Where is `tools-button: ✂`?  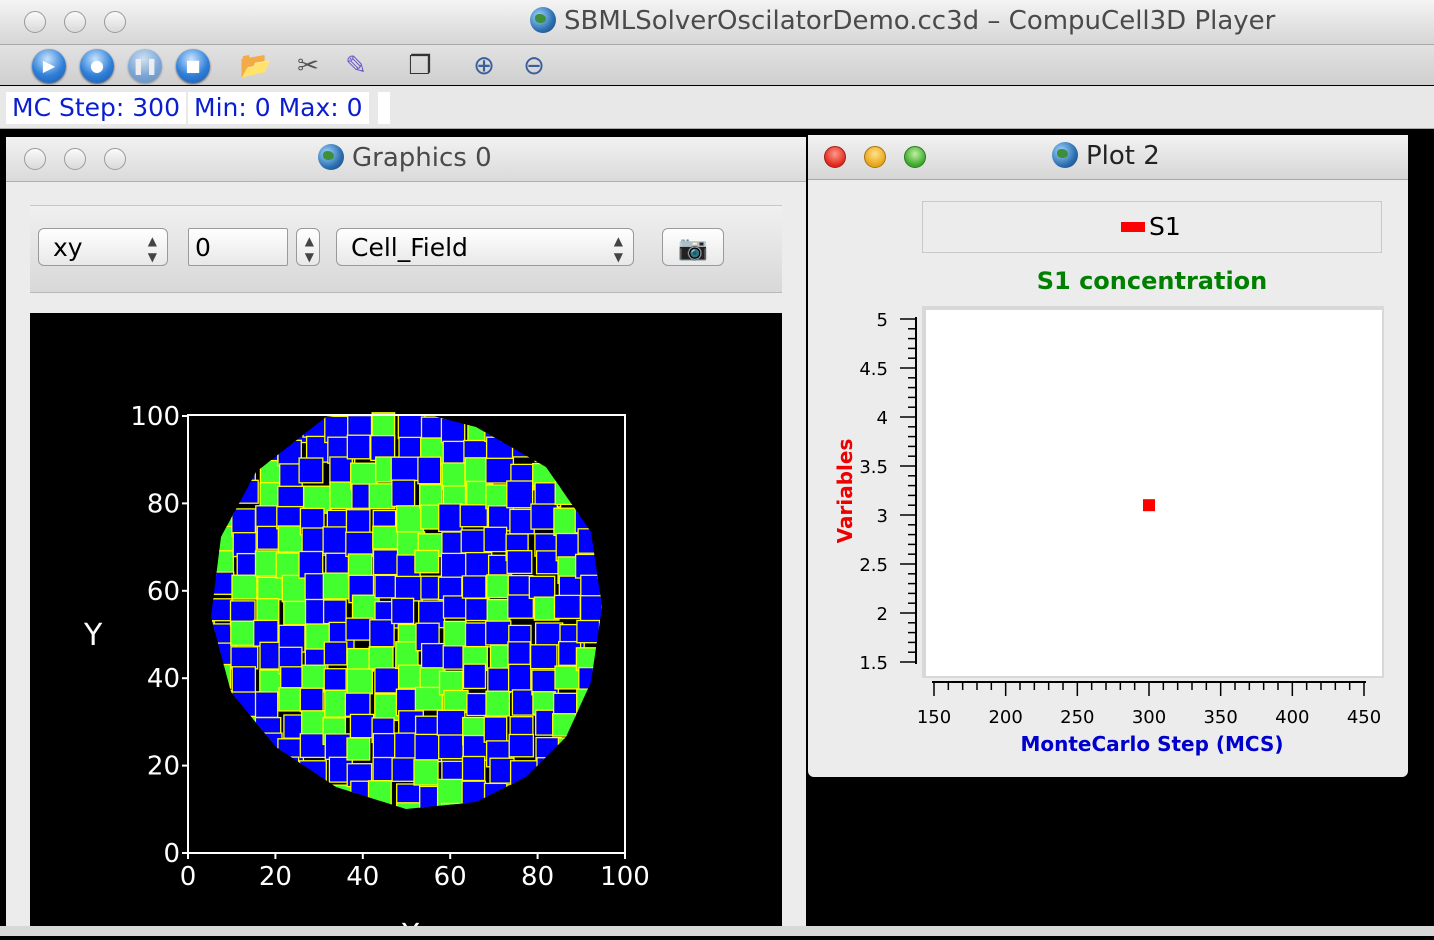
tools-button: ✂ is located at coordinates (308, 66).